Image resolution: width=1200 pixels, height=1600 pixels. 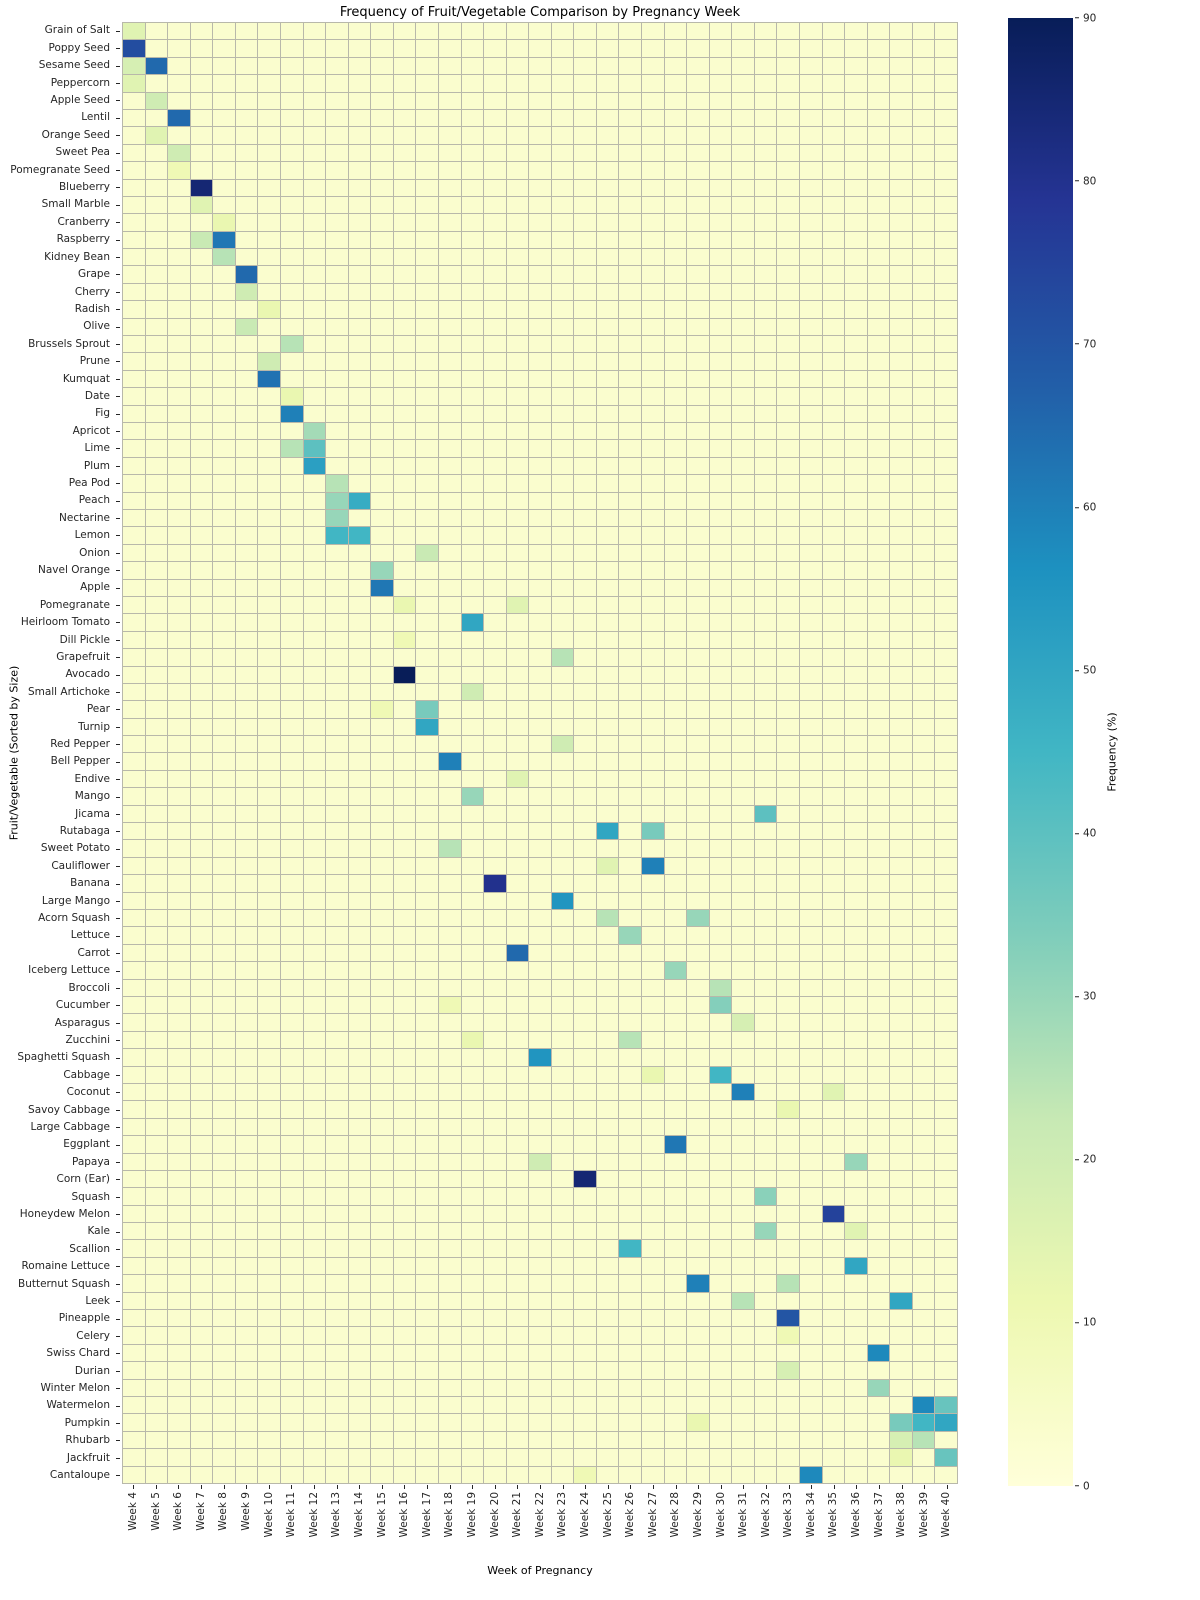 I want to click on colorbar-gradient, so click(x=1040, y=752).